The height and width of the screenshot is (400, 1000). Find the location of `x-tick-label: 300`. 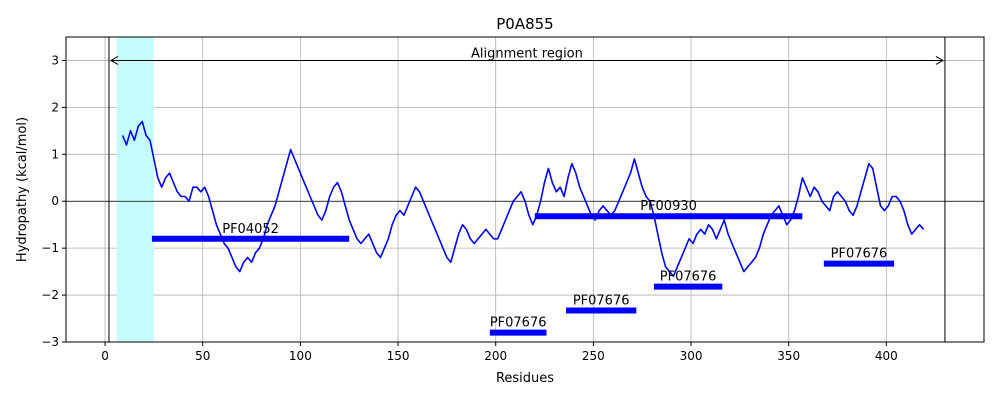

x-tick-label: 300 is located at coordinates (691, 356).